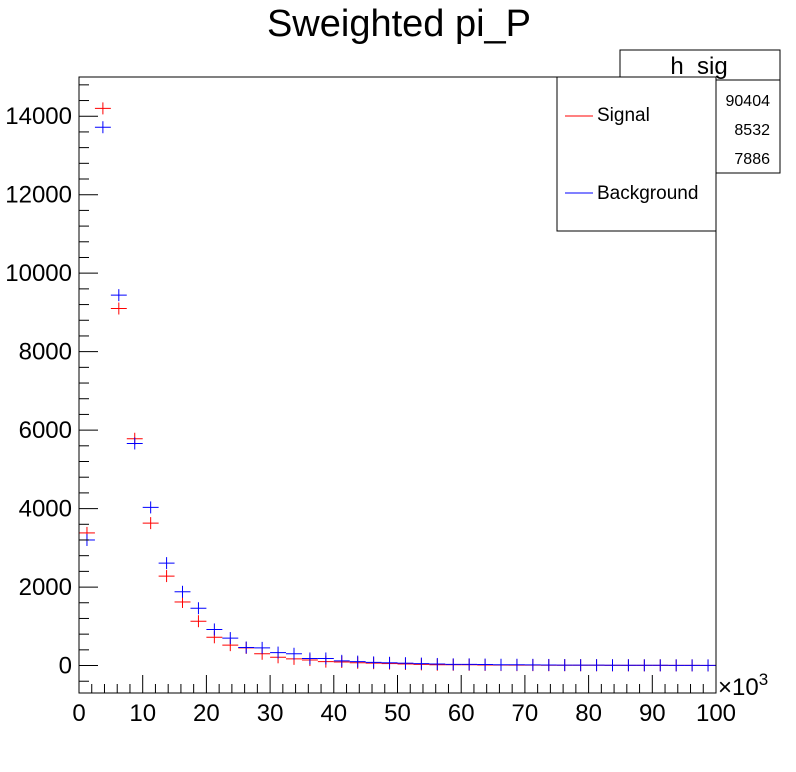 Image resolution: width=796 pixels, height=772 pixels. Describe the element at coordinates (45, 587) in the screenshot. I see `y-tick-label: 2000` at that location.